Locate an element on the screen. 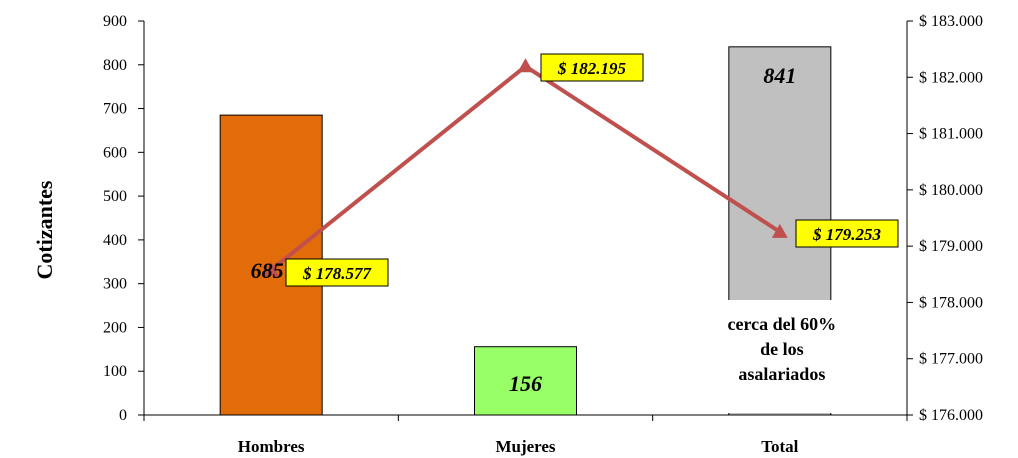 This screenshot has height=458, width=1018. y-tick-label: 300 is located at coordinates (115, 284).